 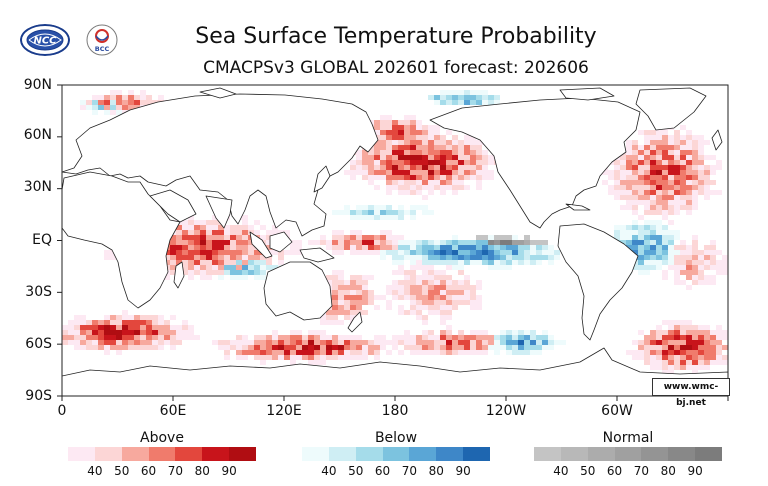 What do you see at coordinates (261, 245) in the screenshot?
I see `land-sumatra` at bounding box center [261, 245].